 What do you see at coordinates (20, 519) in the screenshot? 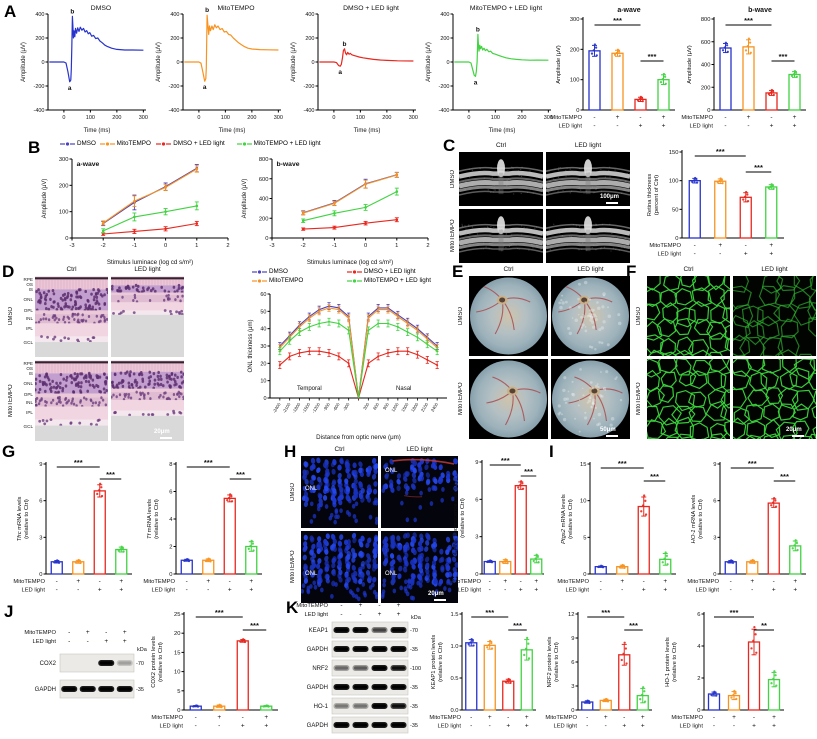
I see `y-axis-title: Tfrc mRNA levels` at bounding box center [20, 519].